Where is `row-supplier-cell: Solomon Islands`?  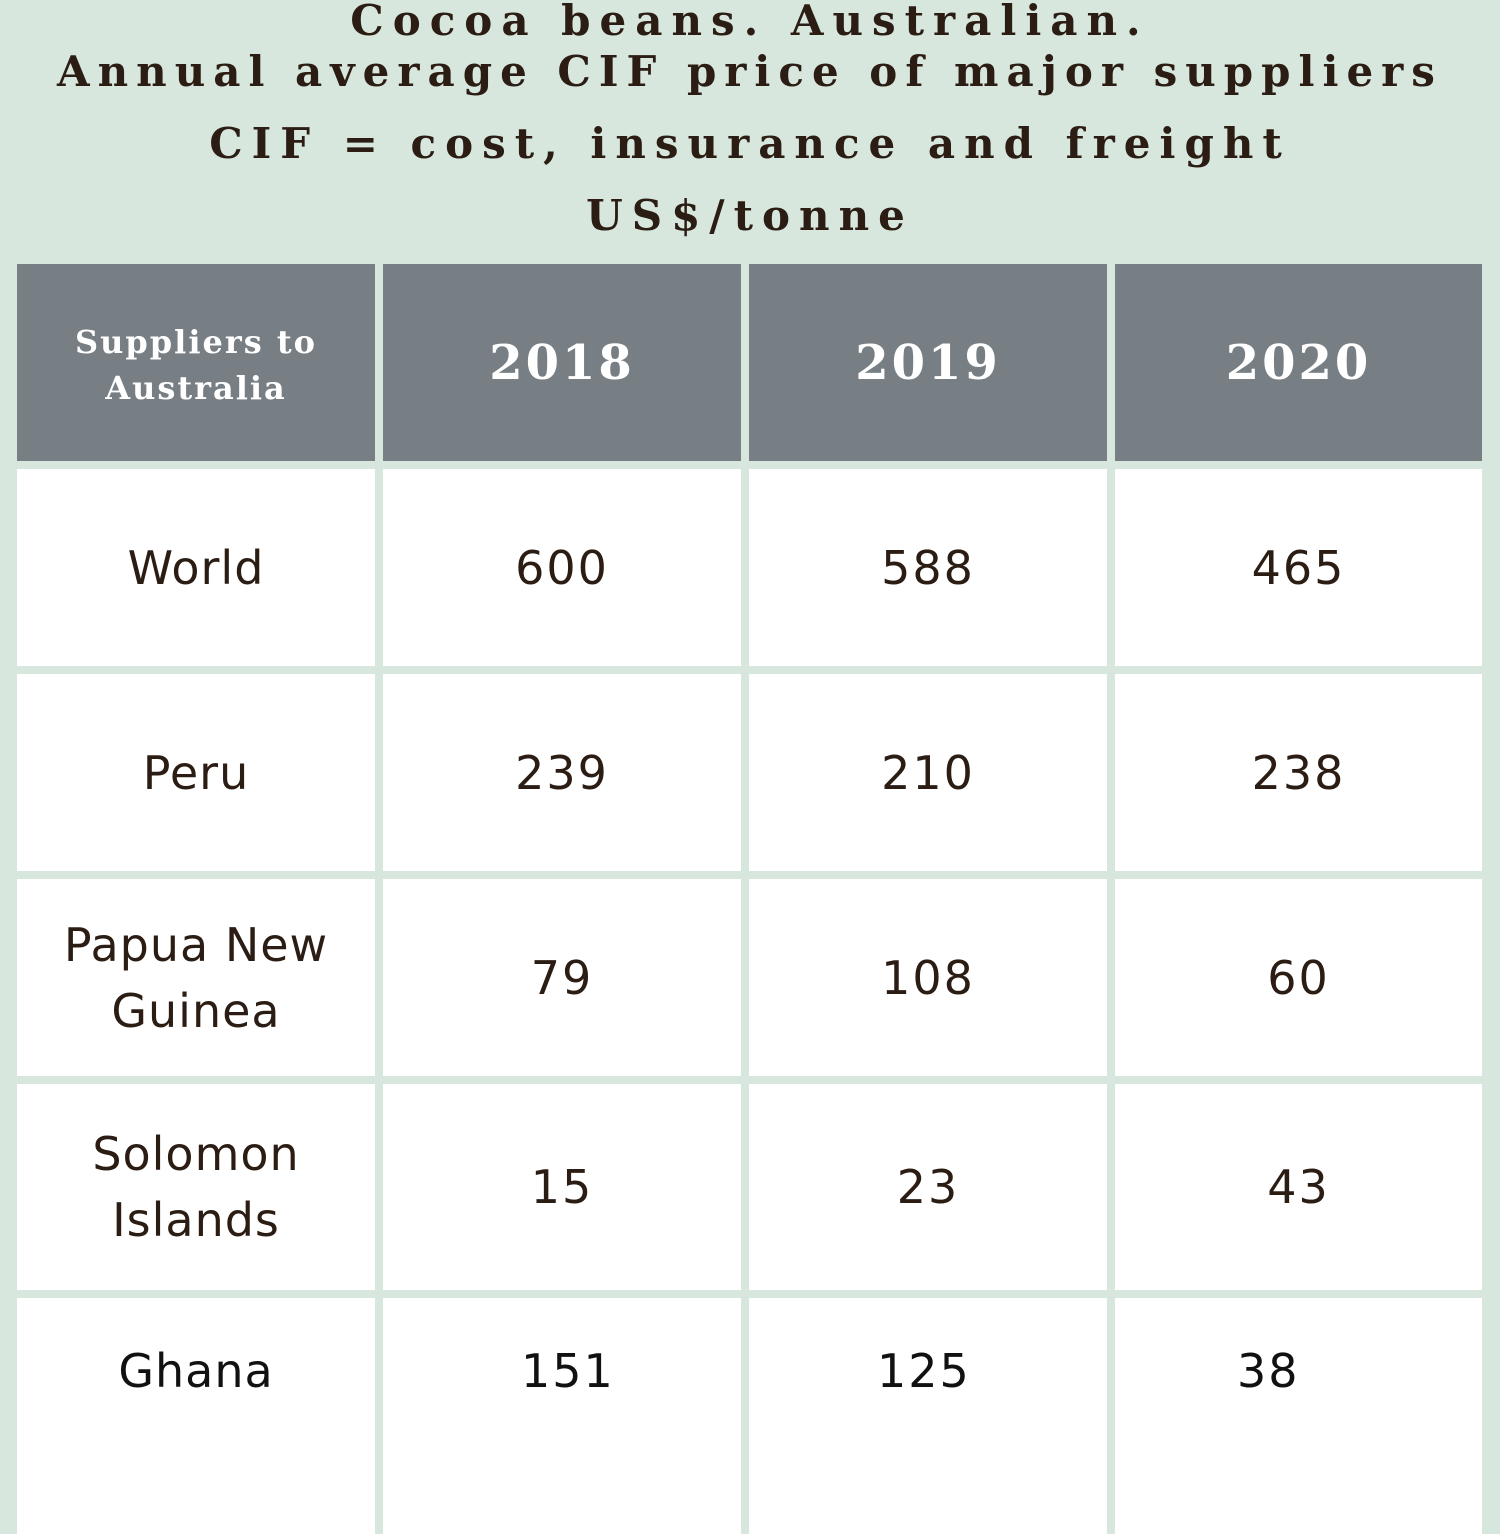
row-supplier-cell: Solomon Islands is located at coordinates (196, 1187).